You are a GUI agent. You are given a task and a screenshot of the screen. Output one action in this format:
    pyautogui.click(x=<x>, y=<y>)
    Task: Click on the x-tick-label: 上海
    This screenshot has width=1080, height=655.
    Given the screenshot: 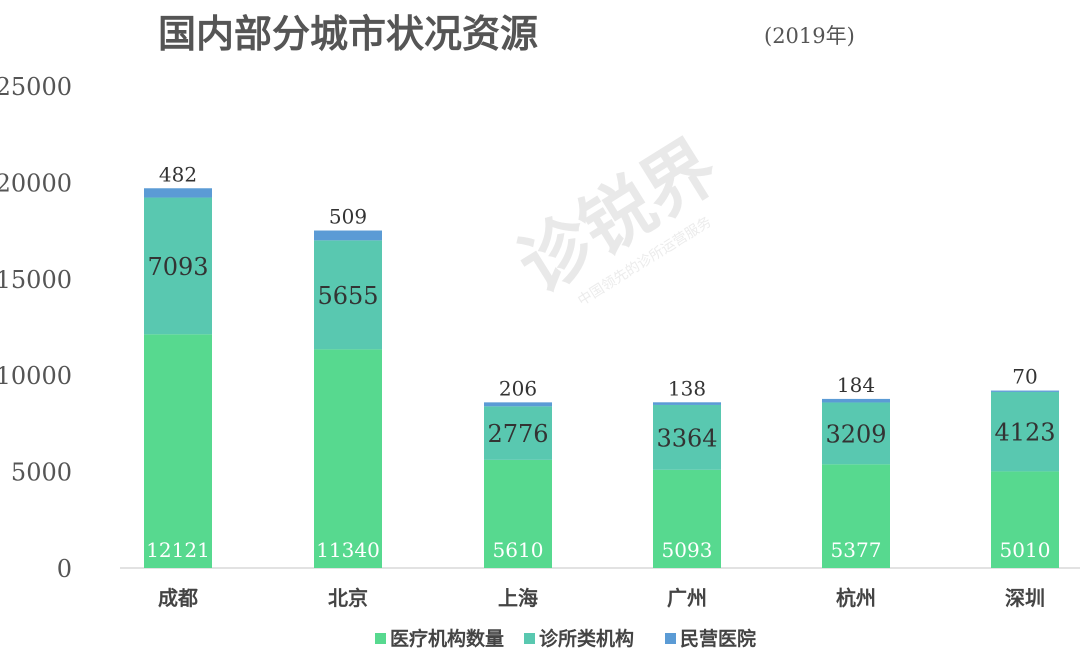 What is the action you would take?
    pyautogui.click(x=518, y=598)
    